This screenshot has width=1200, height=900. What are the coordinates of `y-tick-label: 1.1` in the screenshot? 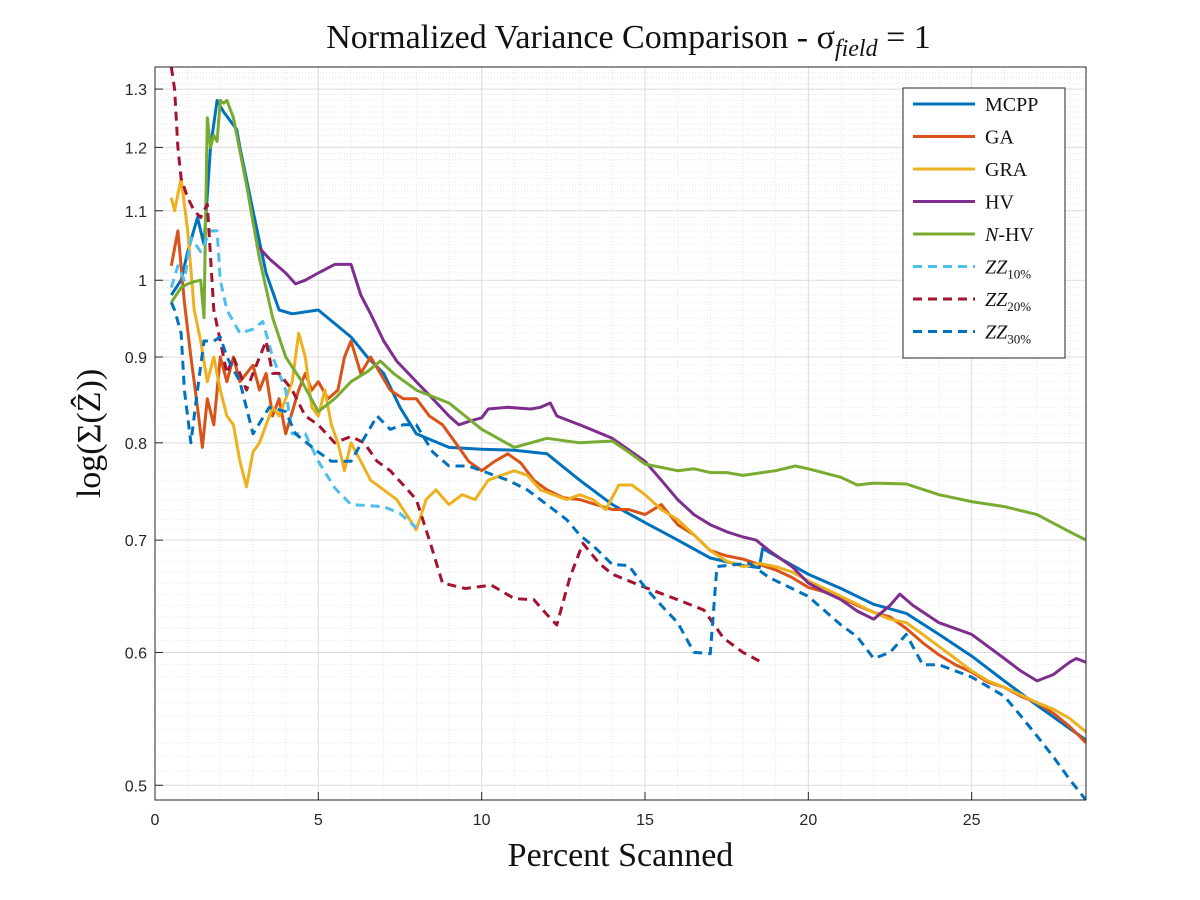 It's located at (136, 212).